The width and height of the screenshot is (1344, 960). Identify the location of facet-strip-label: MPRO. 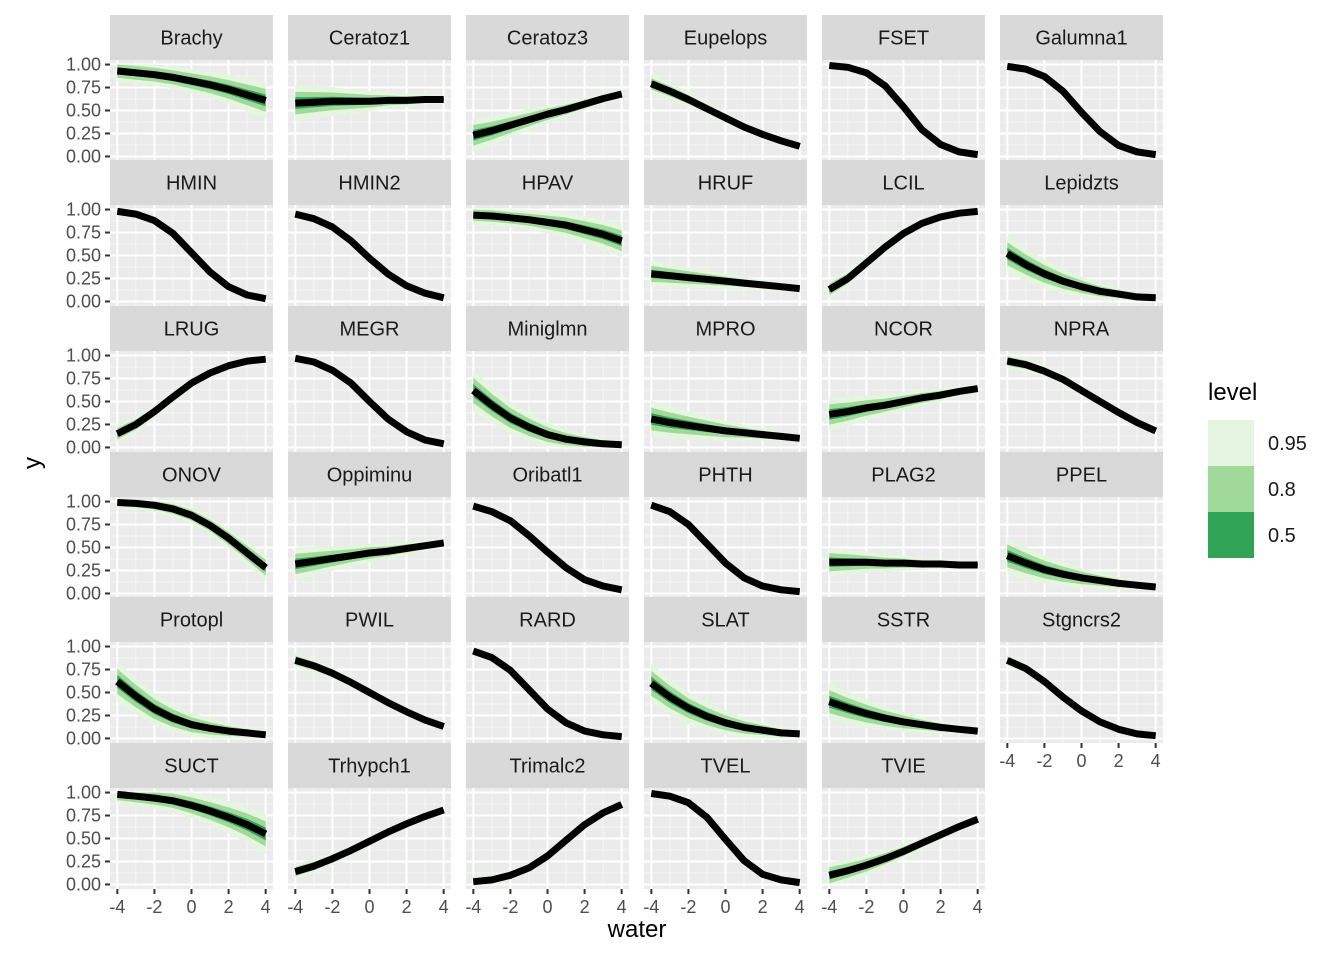
(726, 330).